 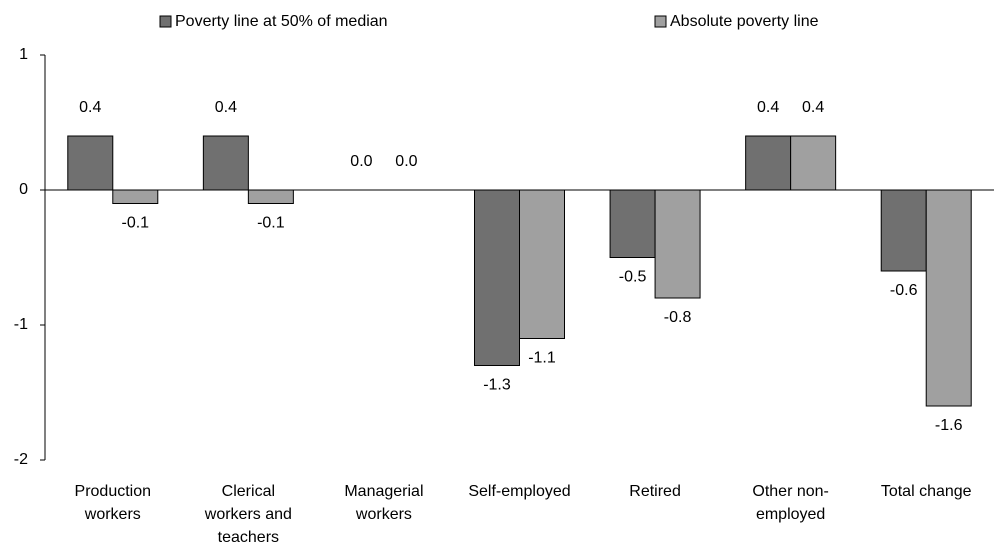 What do you see at coordinates (633, 277) in the screenshot?
I see `value-label: -0.5` at bounding box center [633, 277].